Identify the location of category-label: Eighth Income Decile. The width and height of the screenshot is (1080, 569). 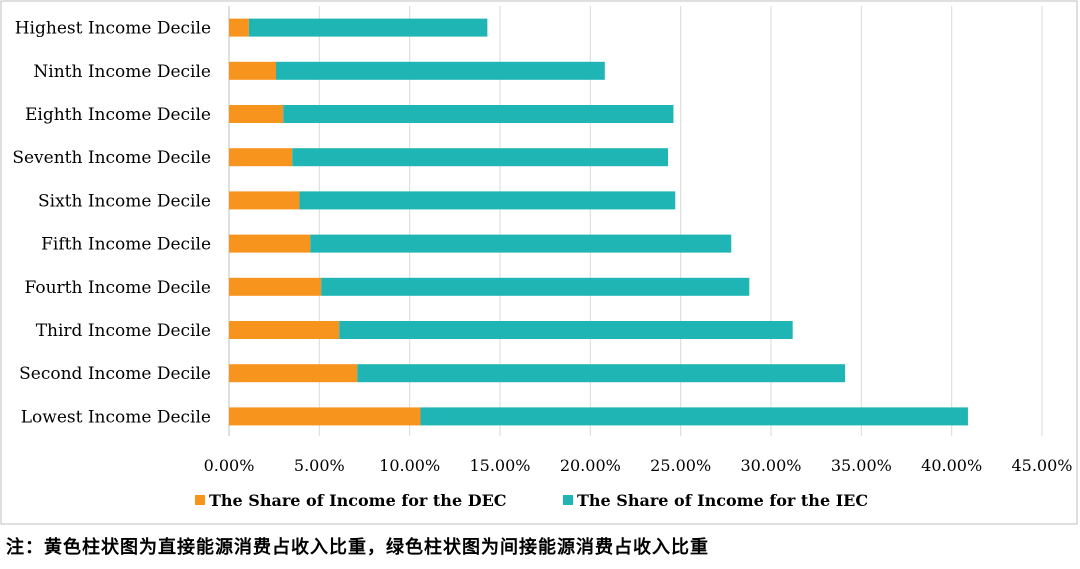
(118, 115).